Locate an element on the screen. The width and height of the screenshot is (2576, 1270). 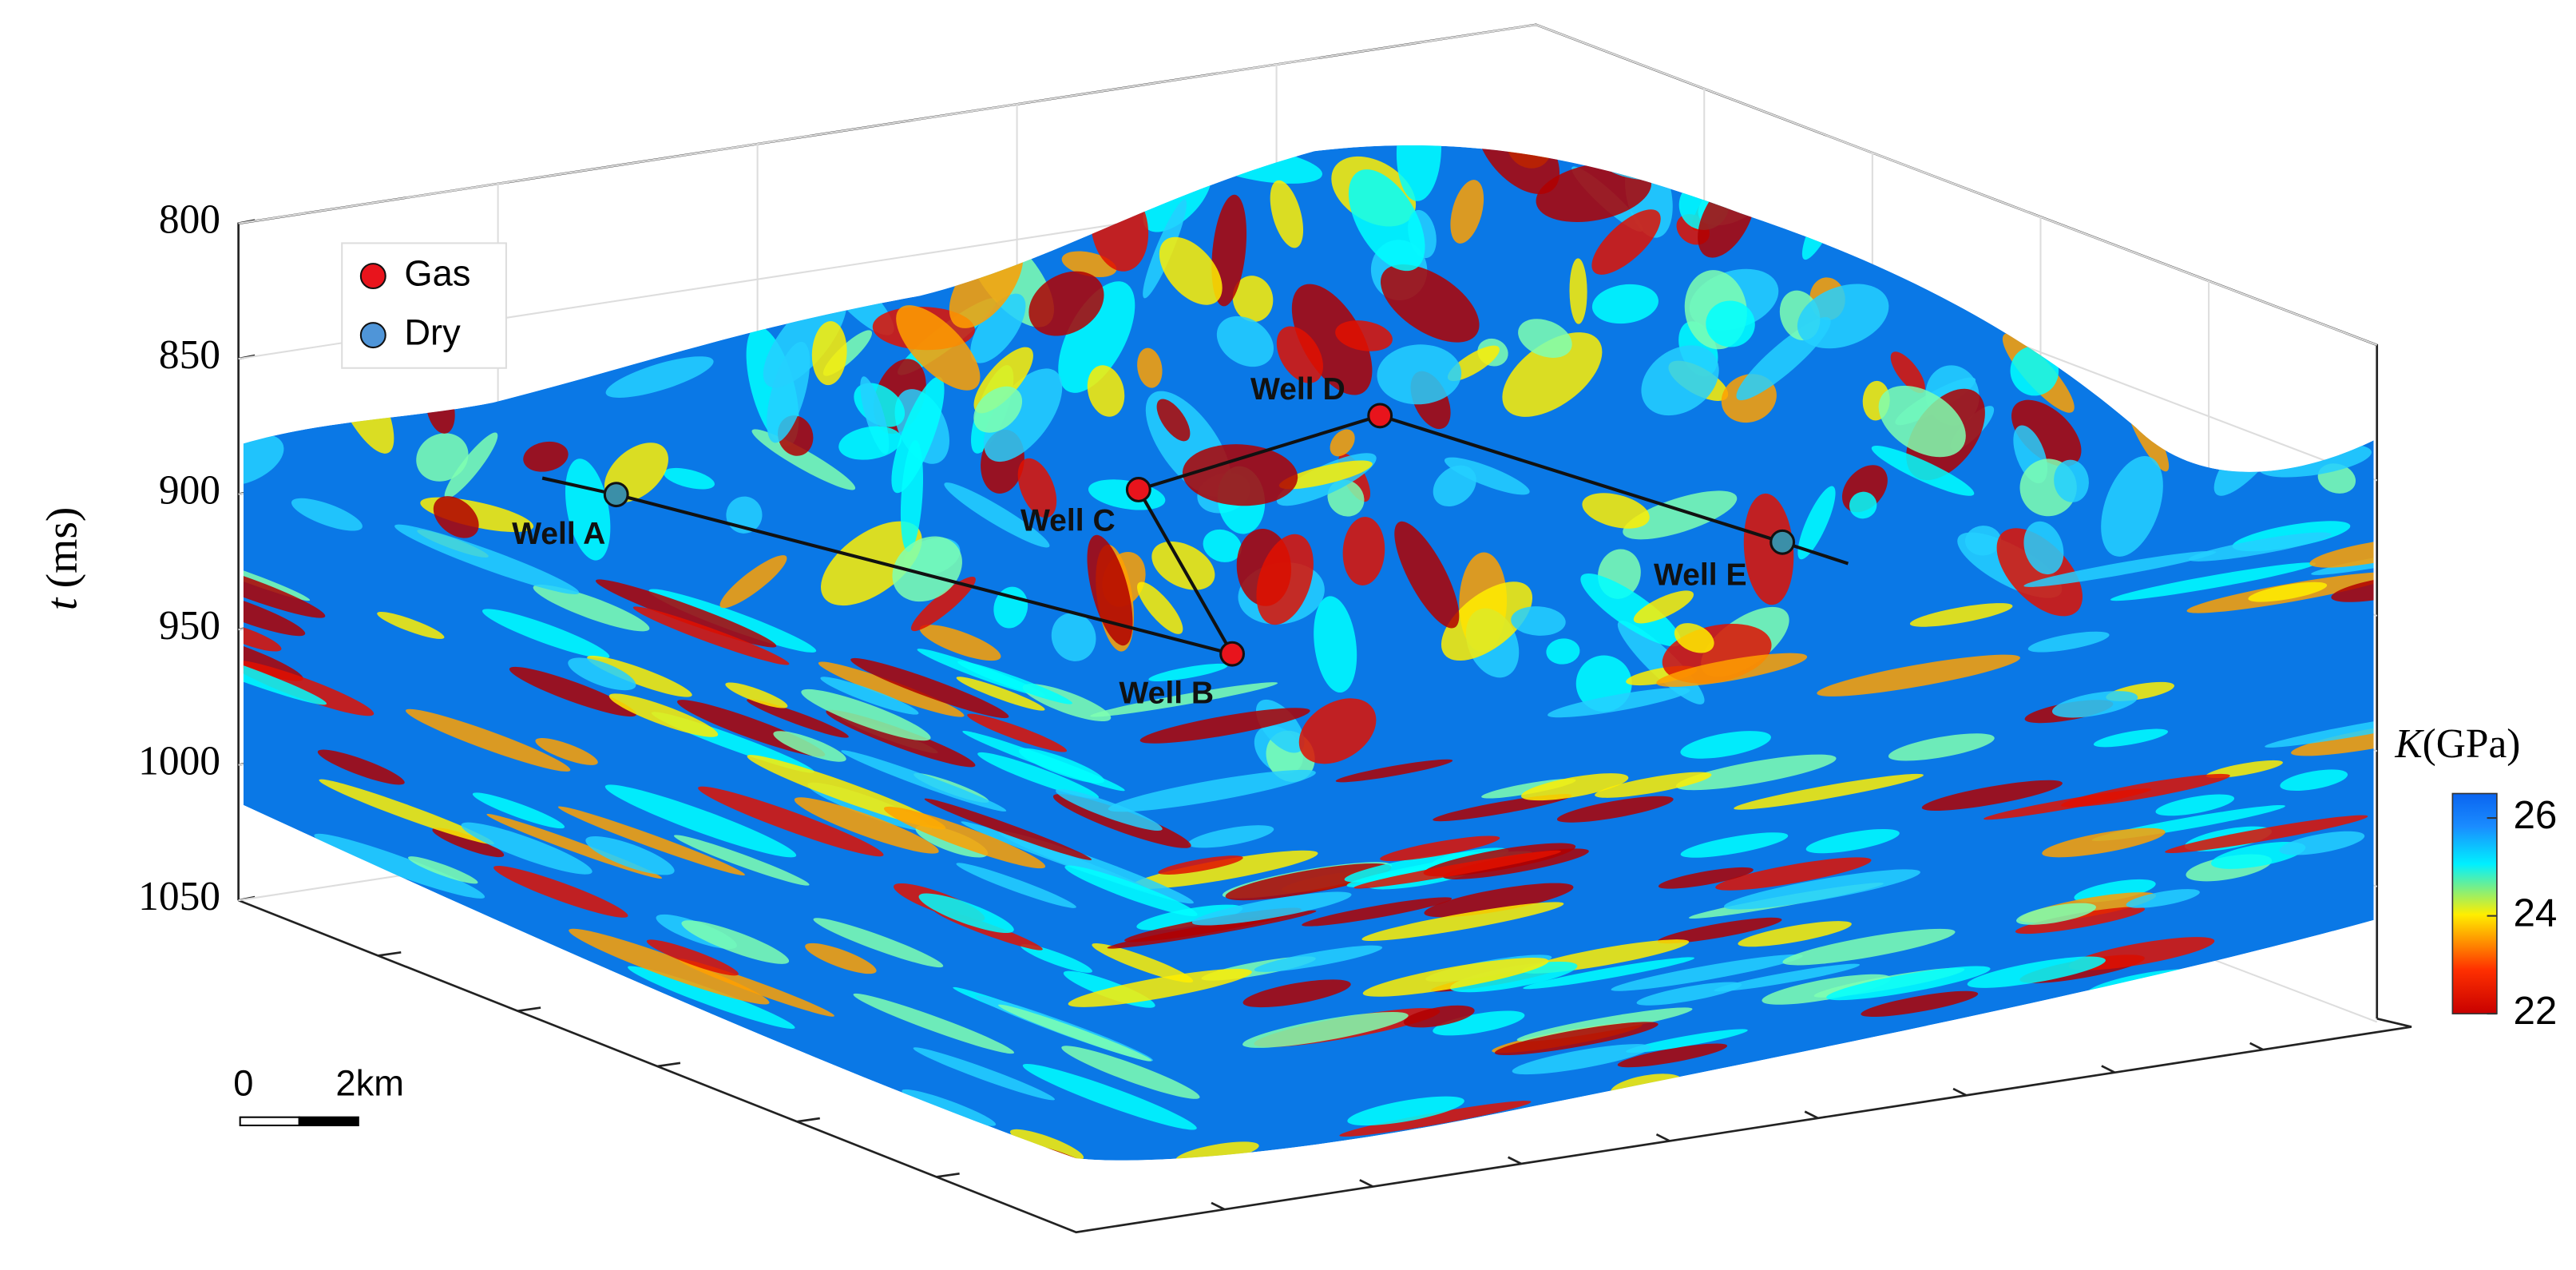
wells: Well A Well B Well C Well D Well E is located at coordinates (1180, 541).